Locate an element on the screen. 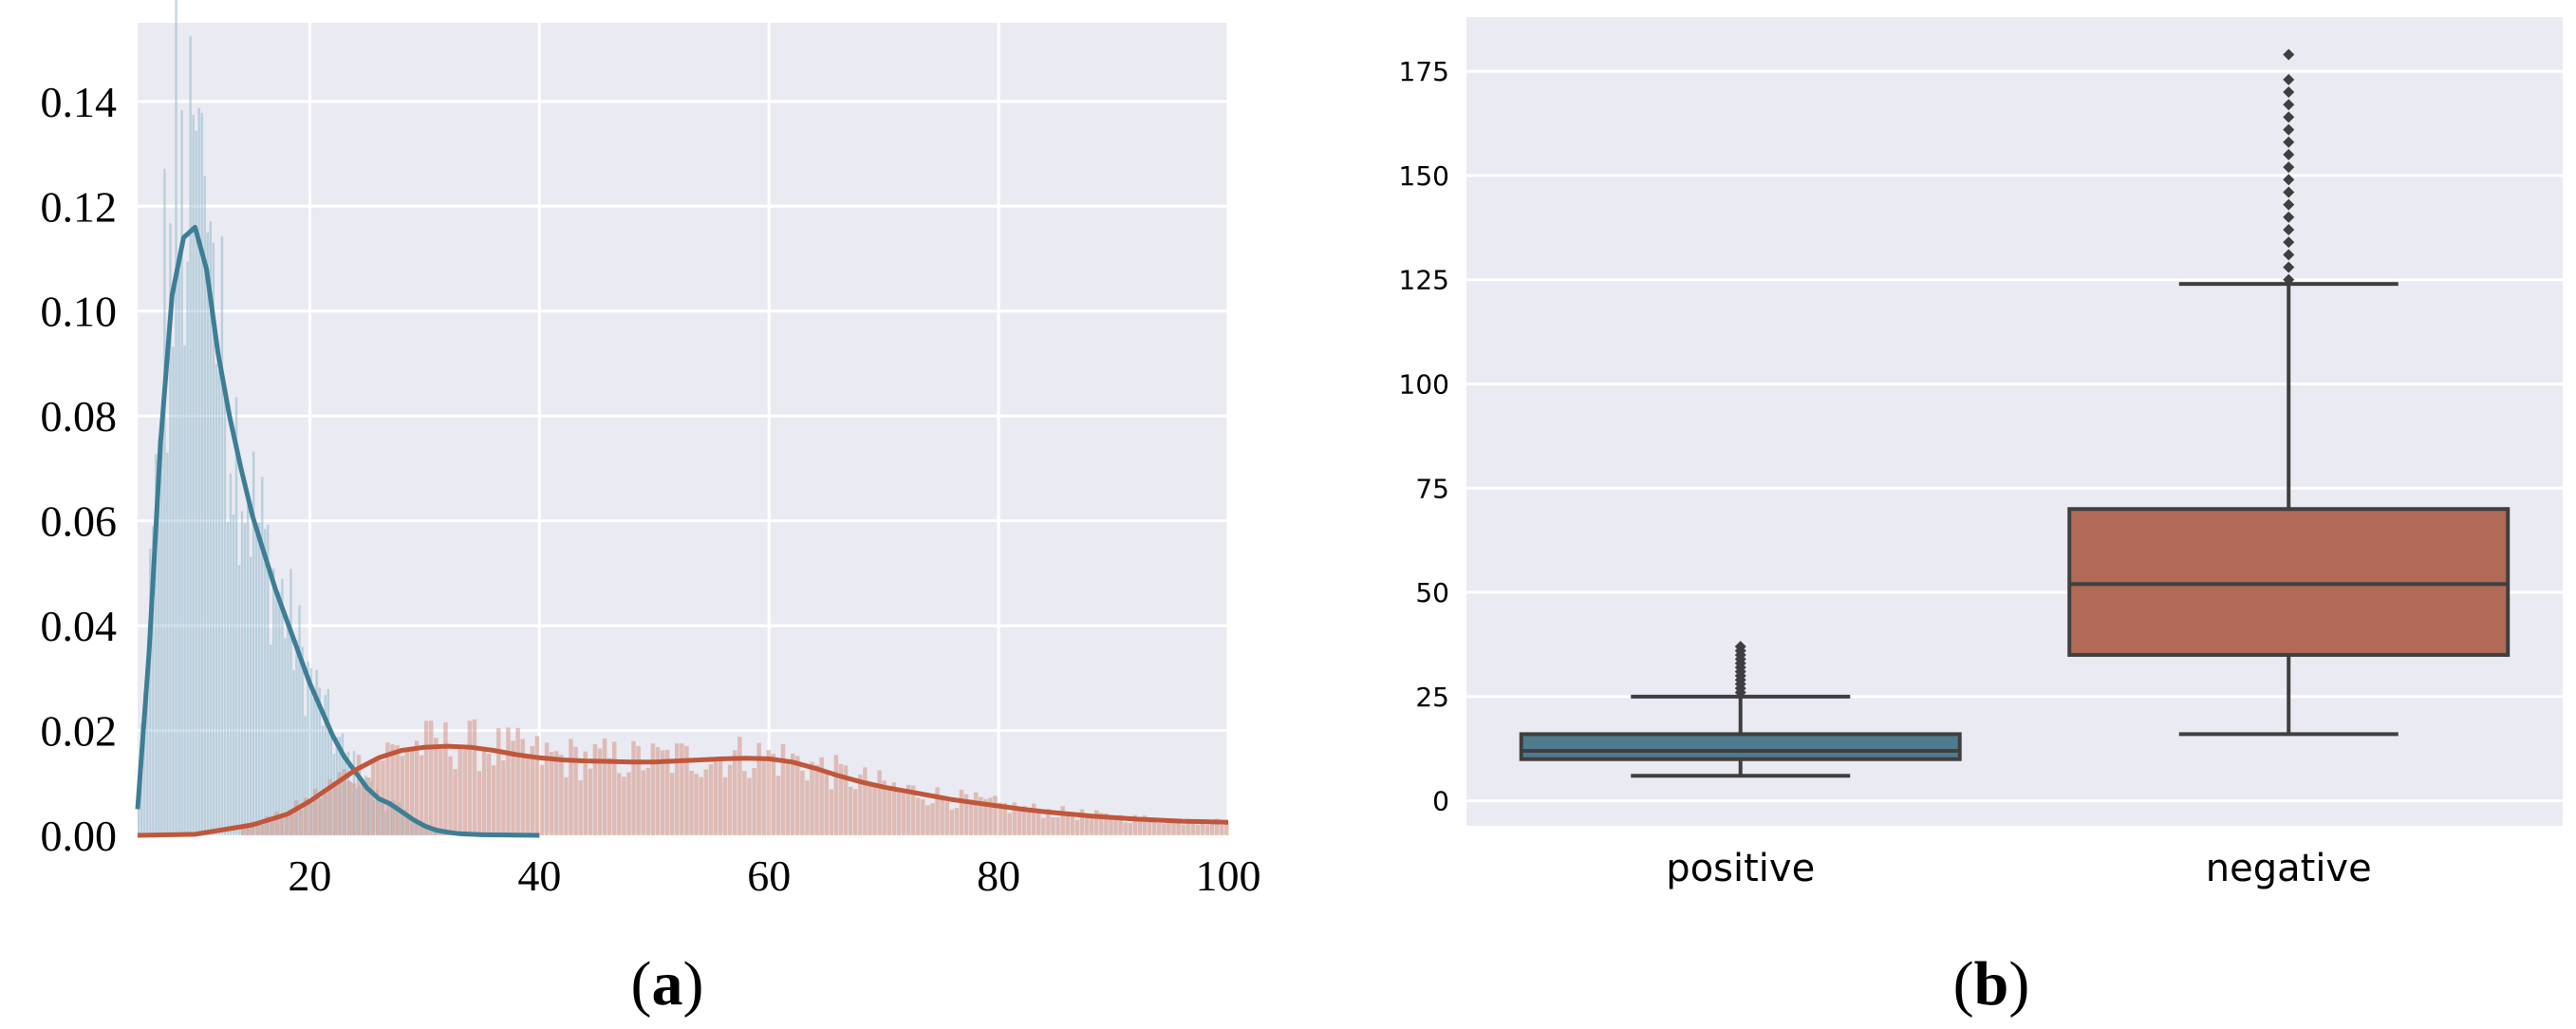 The height and width of the screenshot is (1029, 2576). panel-a-x-tick-labels: 20 40 60 80 100 is located at coordinates (774, 875).